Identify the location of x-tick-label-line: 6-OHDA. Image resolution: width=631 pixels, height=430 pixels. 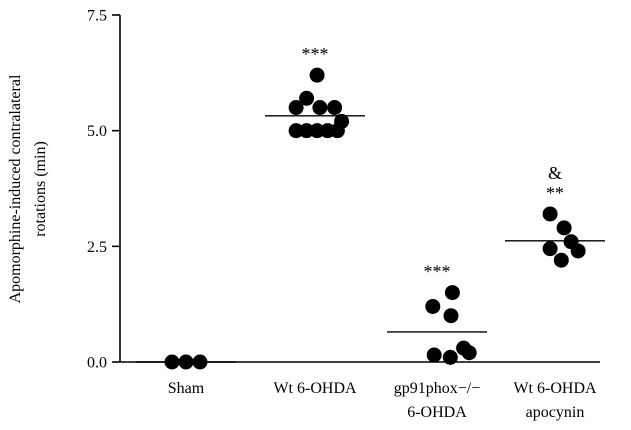
(437, 412).